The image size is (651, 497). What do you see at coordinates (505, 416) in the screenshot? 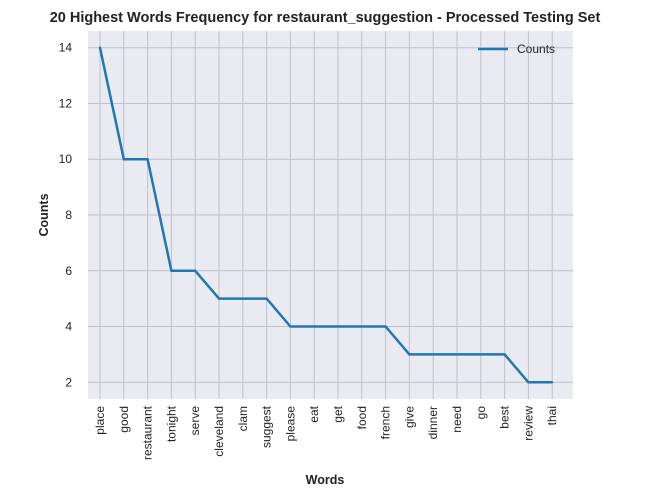
I see `x-tick-label: best` at bounding box center [505, 416].